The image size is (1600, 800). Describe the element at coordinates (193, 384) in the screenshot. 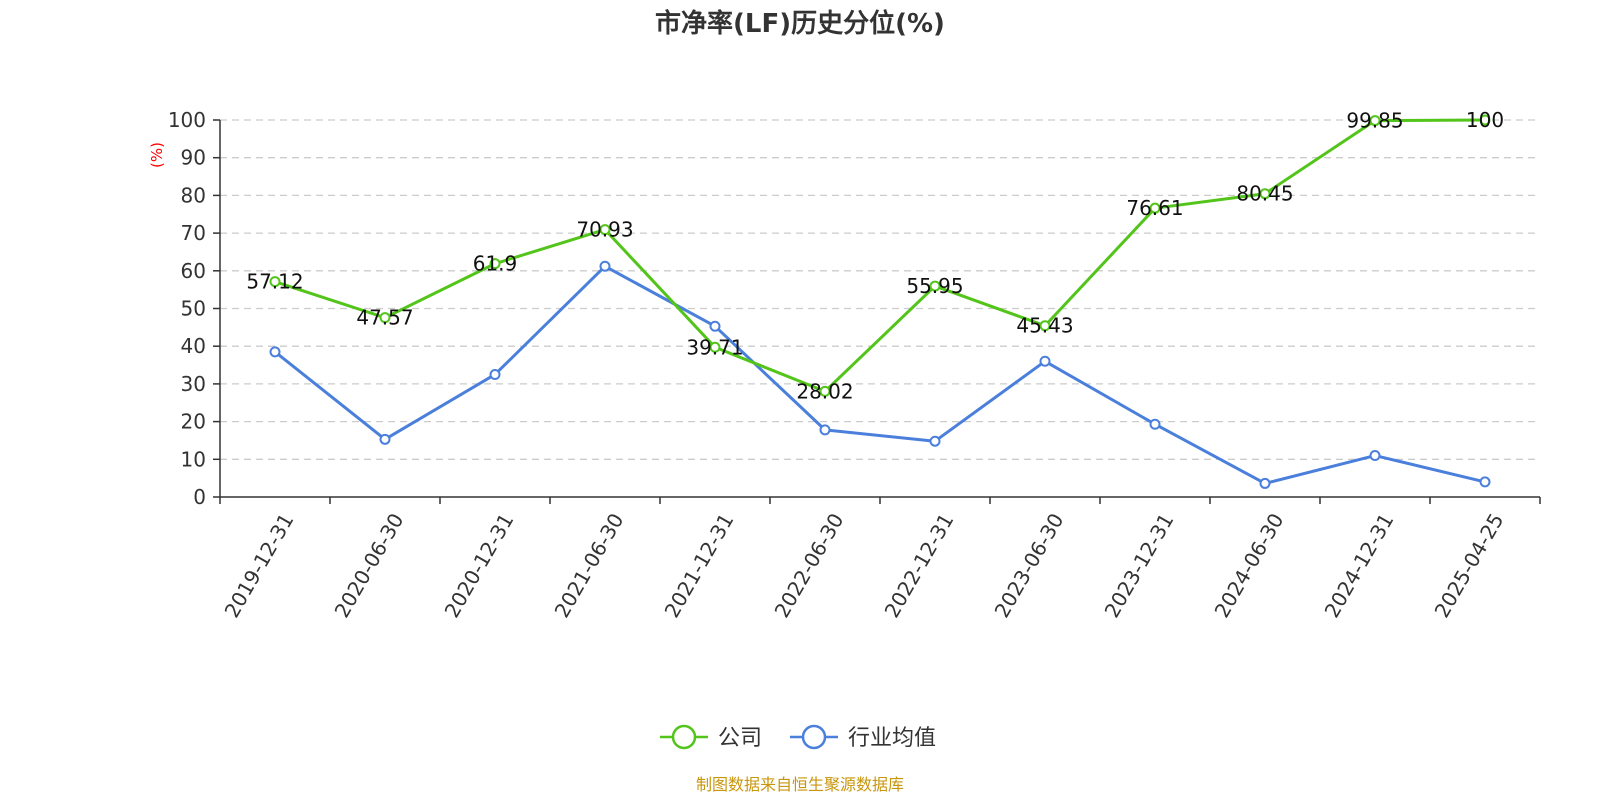

I see `y-tick-label: 30` at that location.